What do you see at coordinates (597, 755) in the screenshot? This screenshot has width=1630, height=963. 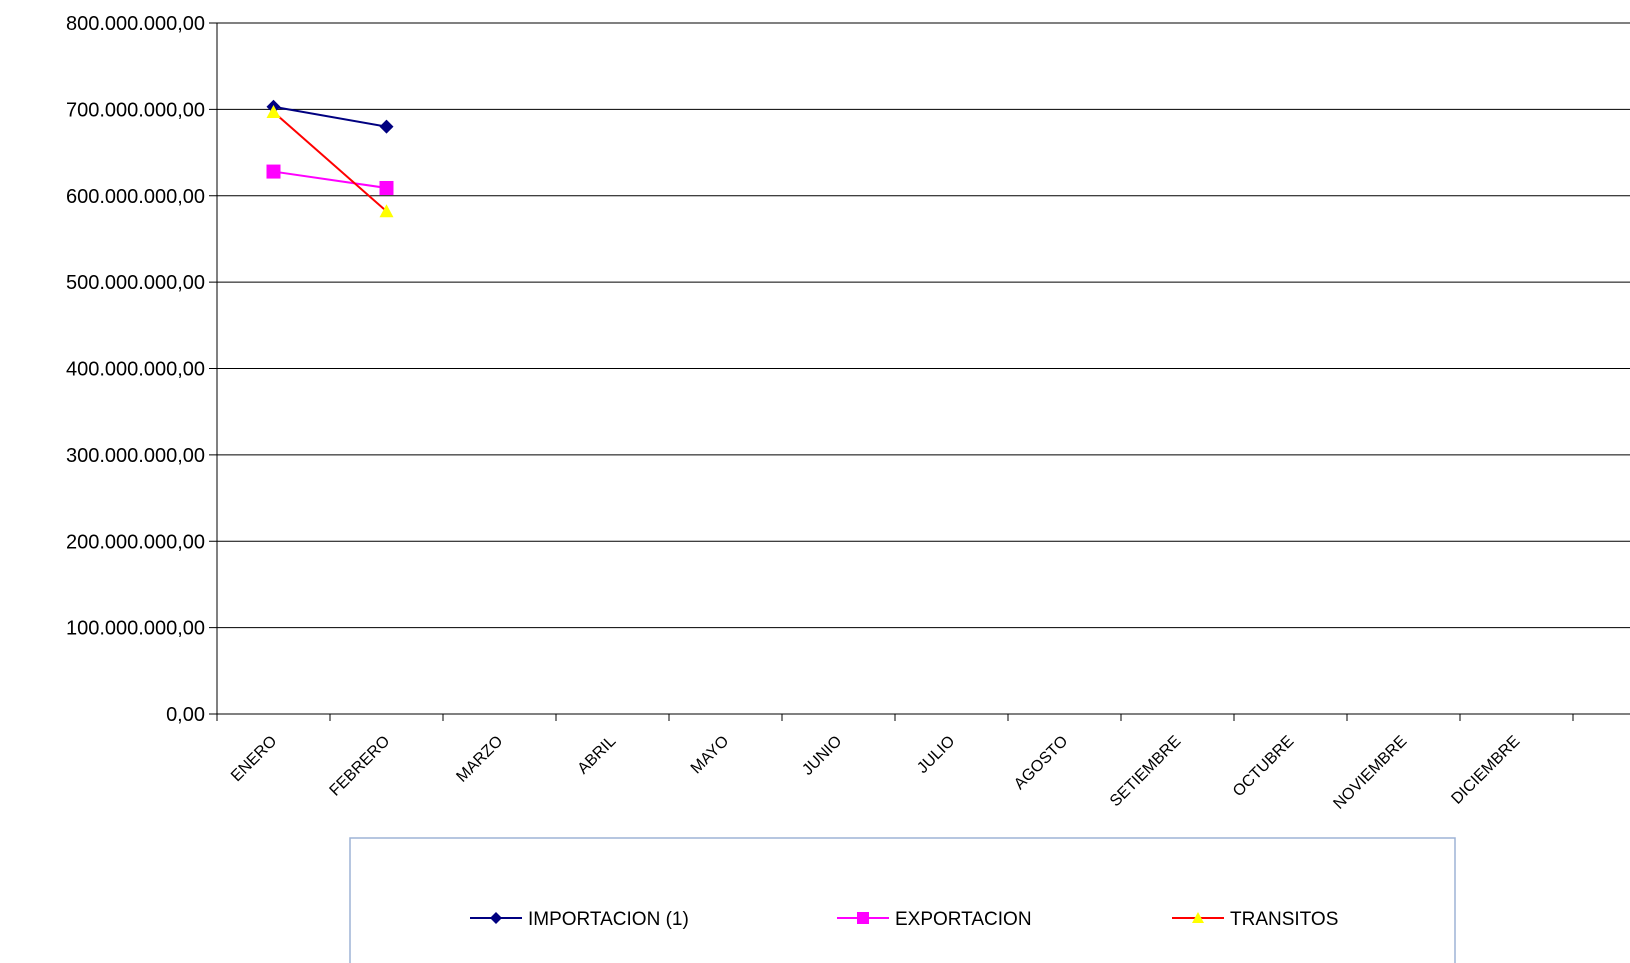 I see `x-tick-label: ABRIL` at bounding box center [597, 755].